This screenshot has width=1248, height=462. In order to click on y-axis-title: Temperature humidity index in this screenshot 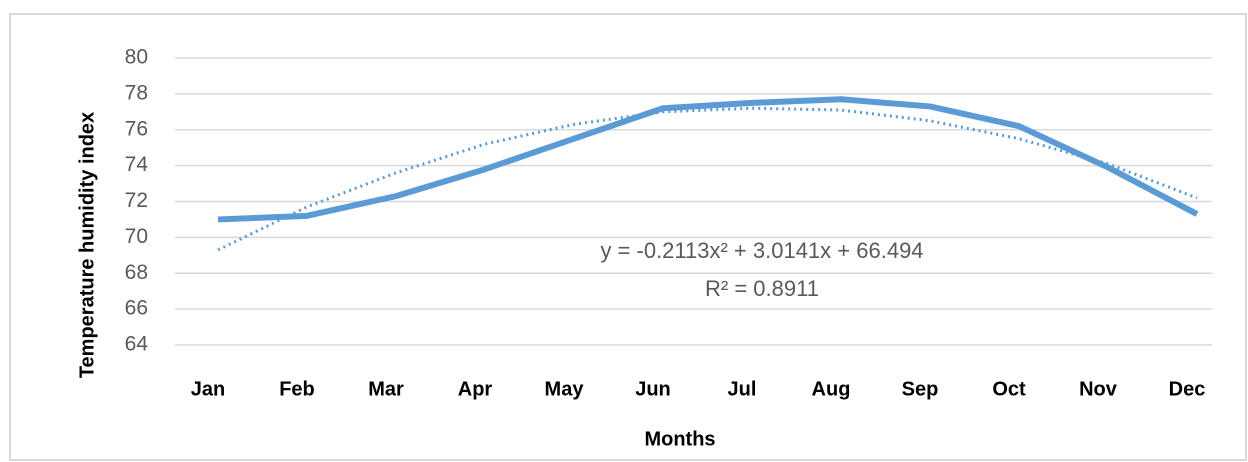, I will do `click(87, 245)`.